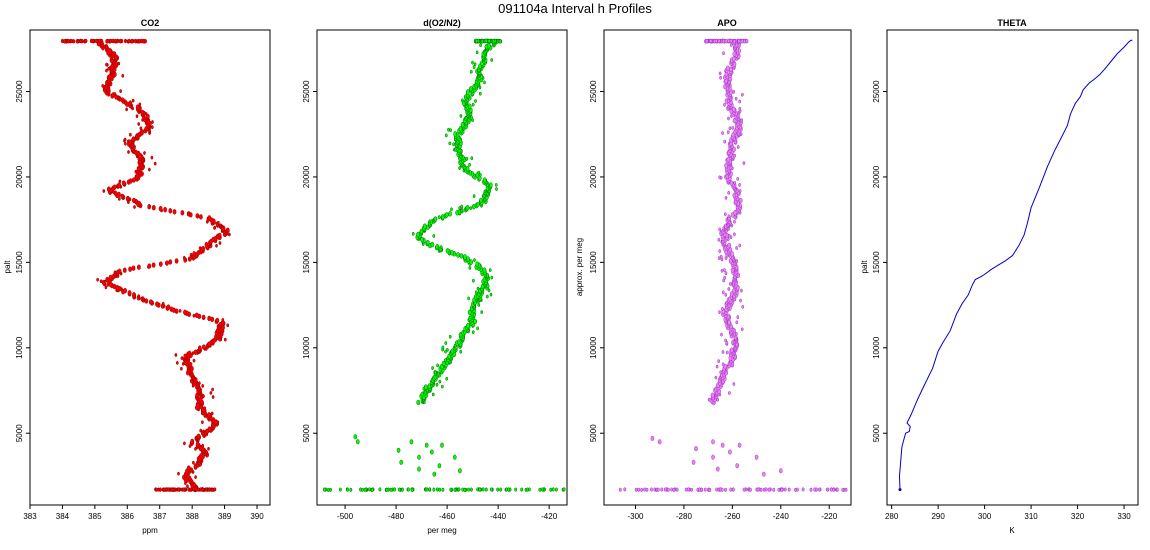  I want to click on x-tick-label: -440, so click(498, 516).